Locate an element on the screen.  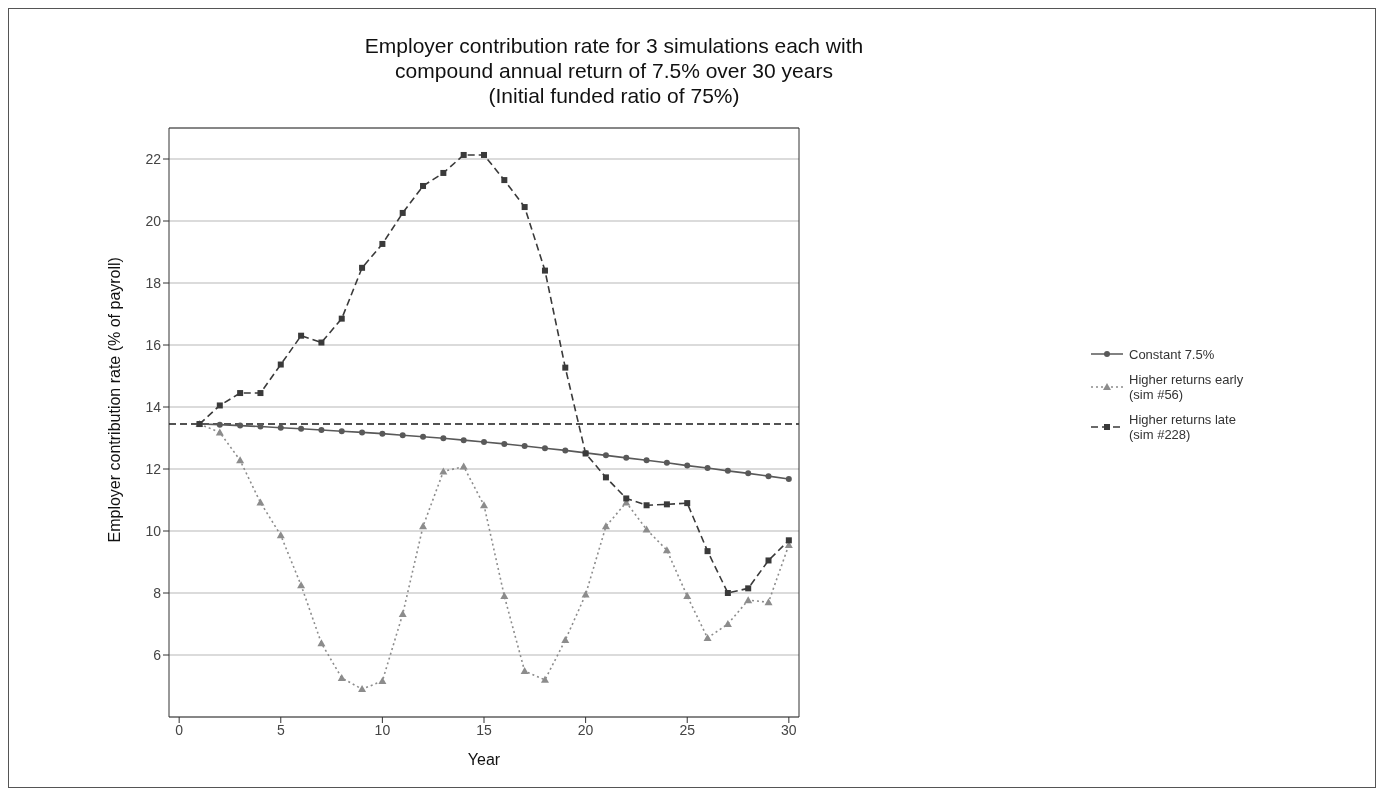
y-tick-label: 8 is located at coordinates (157, 592).